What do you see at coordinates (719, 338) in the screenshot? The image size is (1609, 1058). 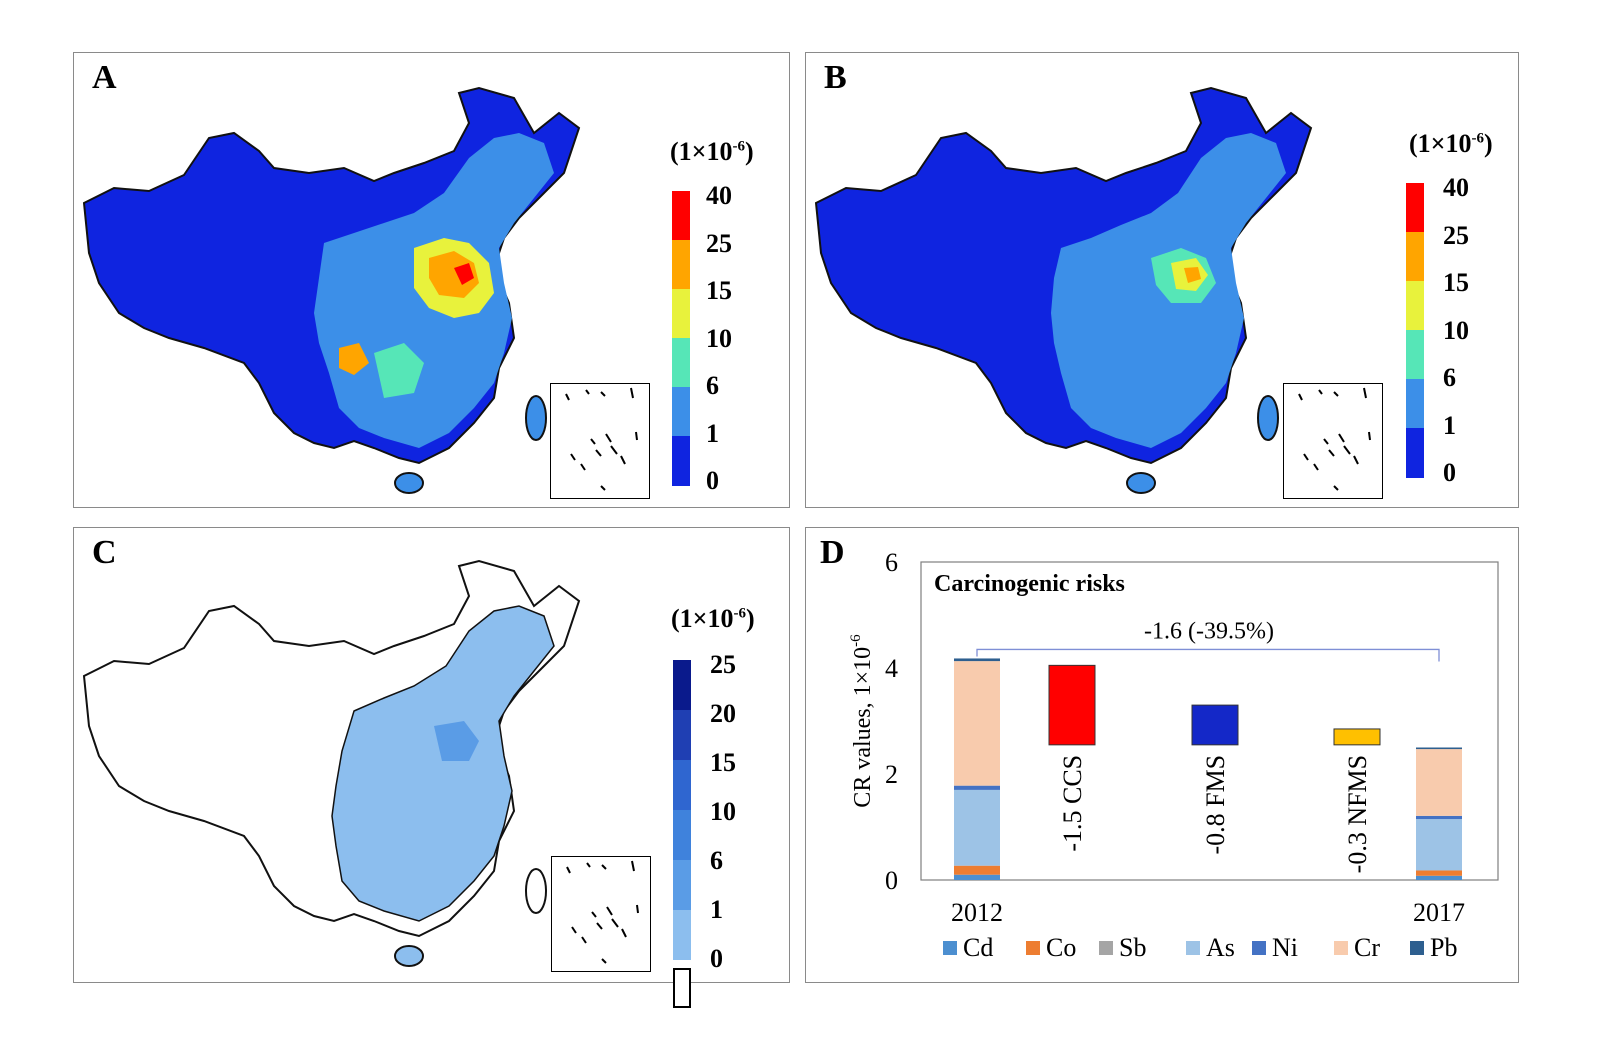 I see `legend-tick-a-3: 10` at bounding box center [719, 338].